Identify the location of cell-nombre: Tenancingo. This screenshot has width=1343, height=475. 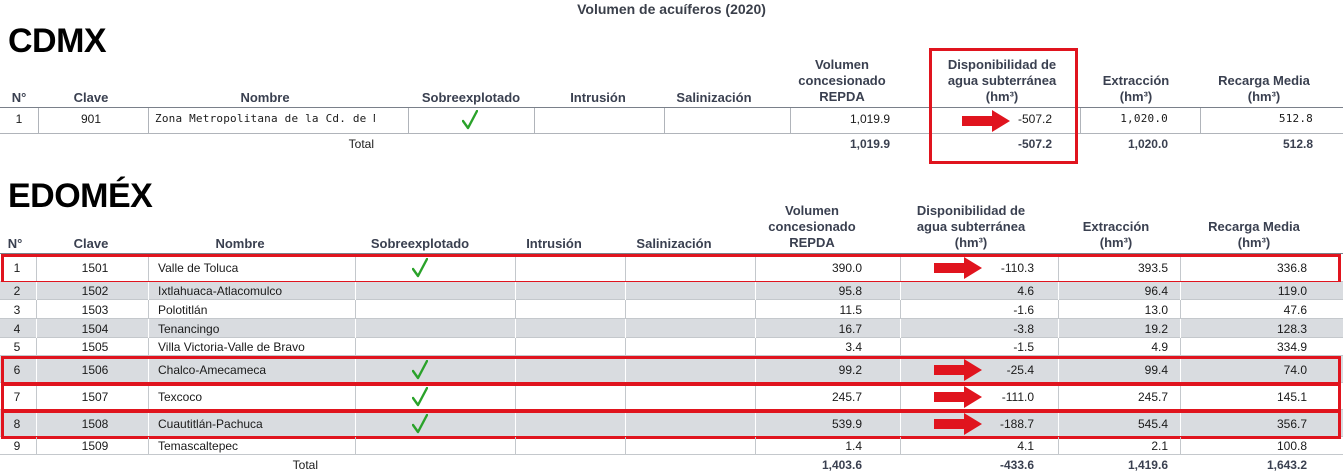
(189, 329).